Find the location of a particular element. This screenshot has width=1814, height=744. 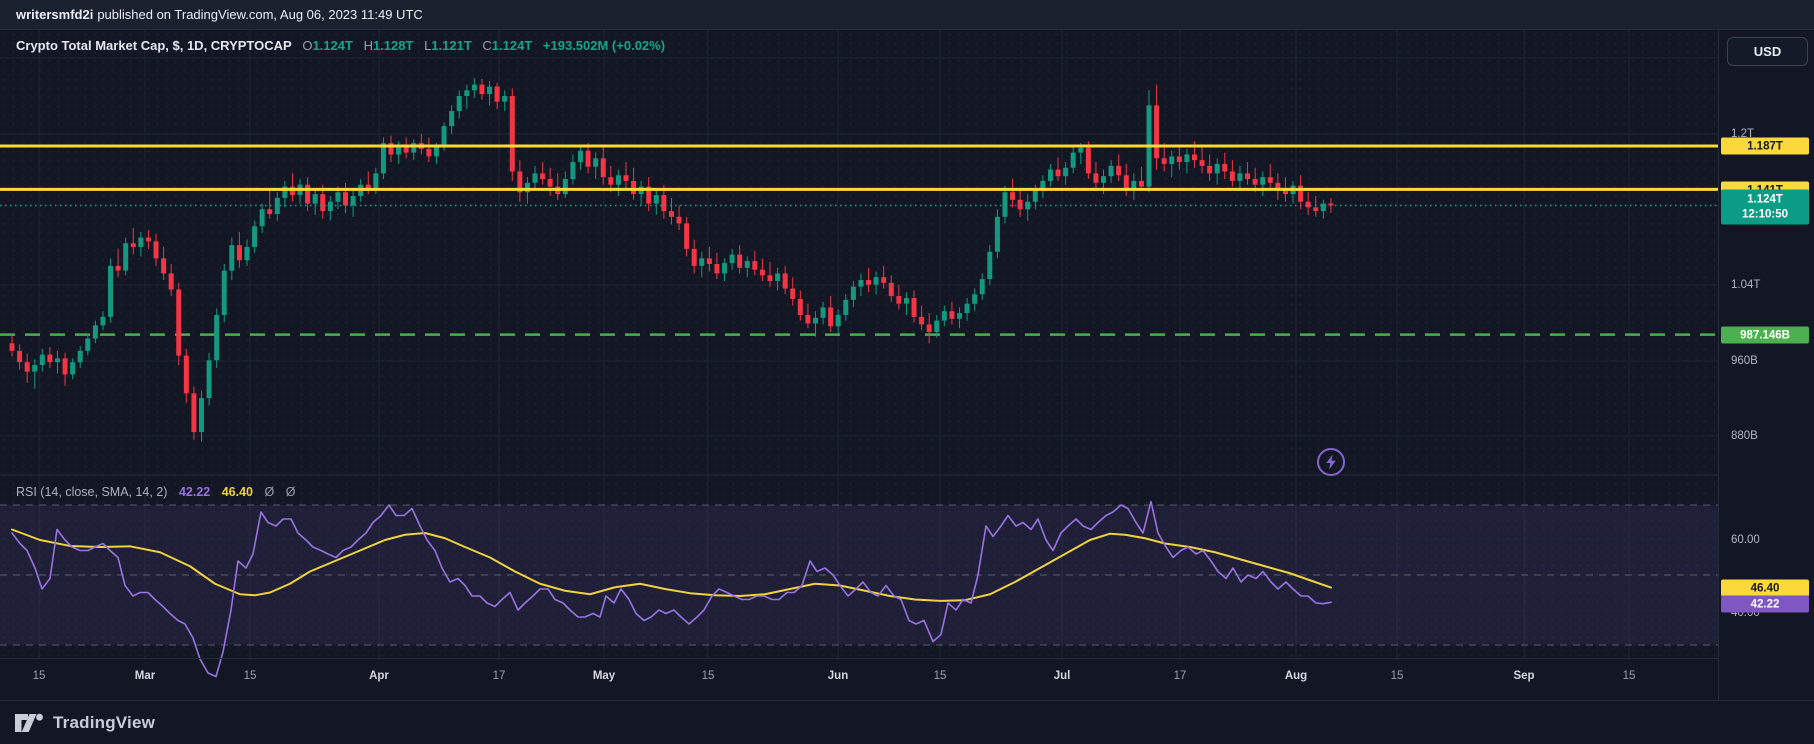

time-tick-label: Aug is located at coordinates (1296, 676).